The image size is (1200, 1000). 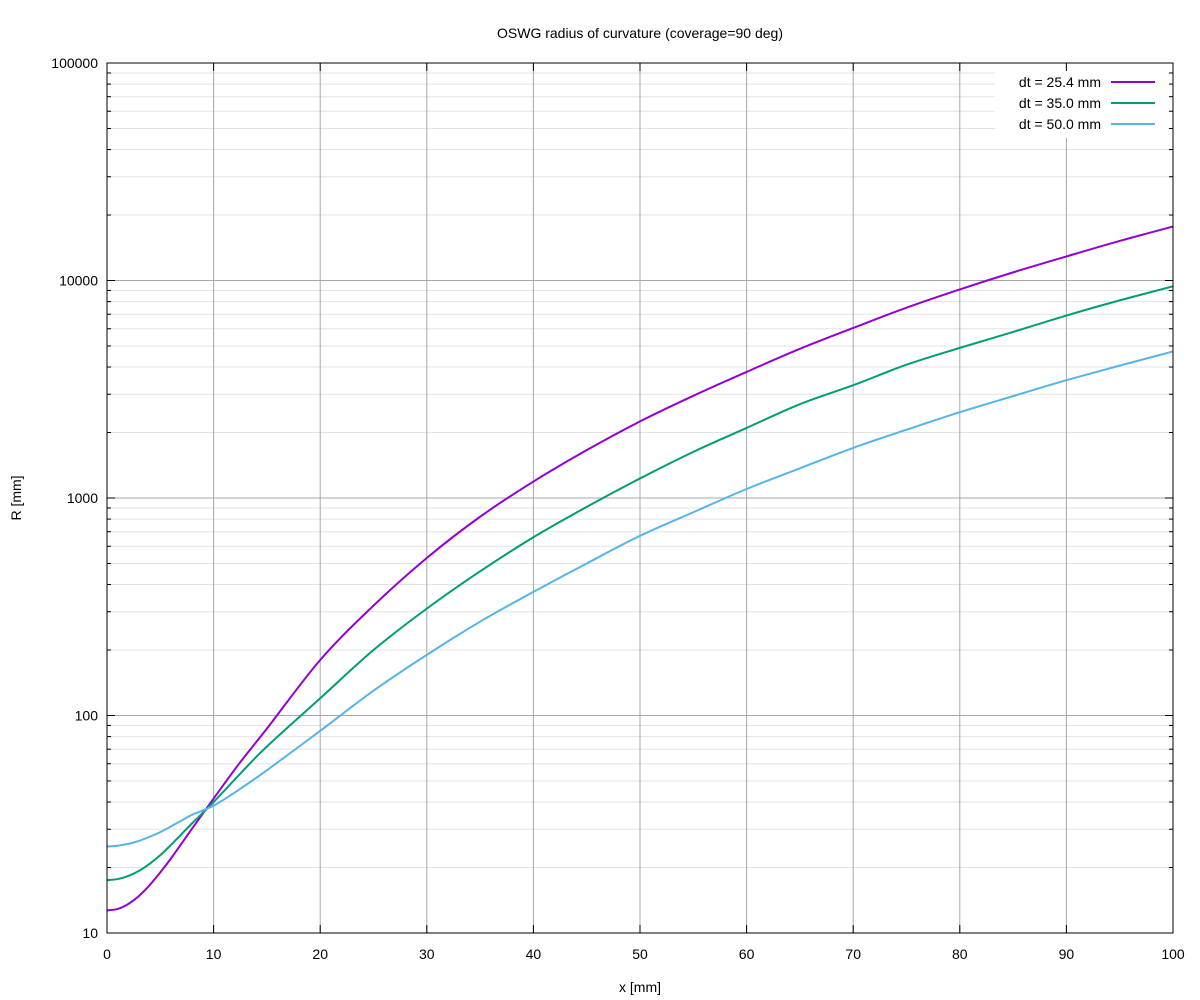 I want to click on x-tick-label: 80, so click(x=960, y=954).